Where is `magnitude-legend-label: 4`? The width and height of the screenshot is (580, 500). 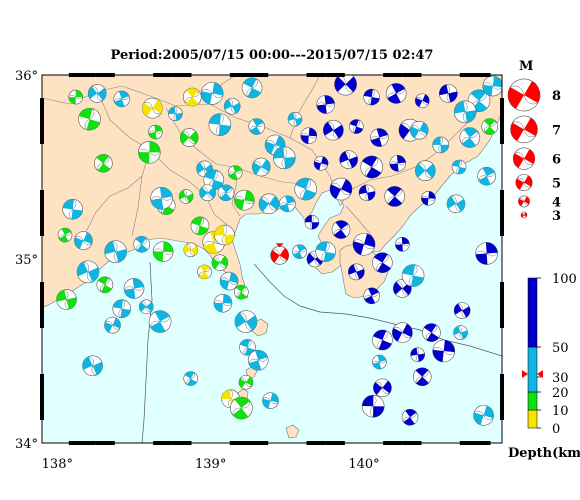 magnitude-legend-label: 4 is located at coordinates (556, 202).